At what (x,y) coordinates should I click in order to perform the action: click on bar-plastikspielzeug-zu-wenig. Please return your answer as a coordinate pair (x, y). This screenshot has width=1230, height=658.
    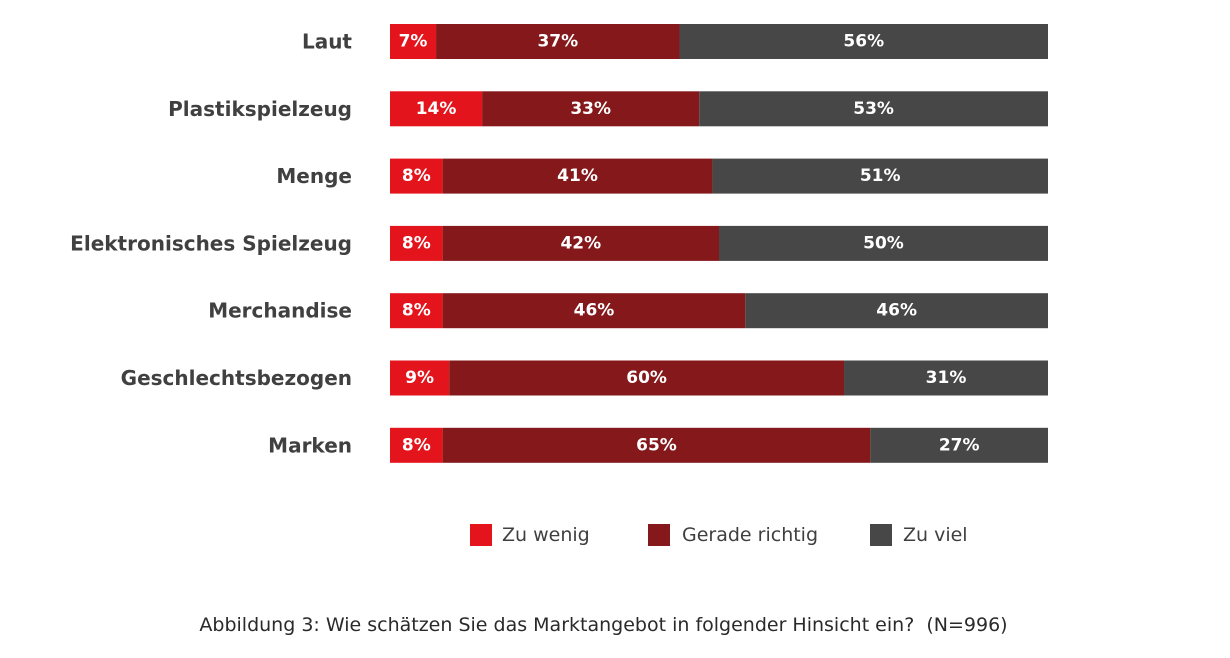
    Looking at the image, I should click on (436, 109).